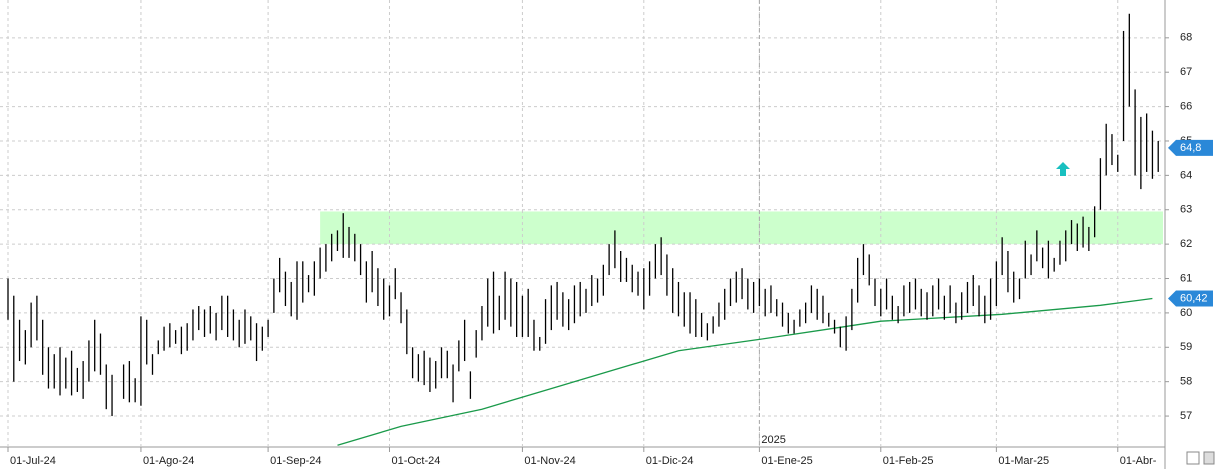 The image size is (1215, 469). Describe the element at coordinates (33, 461) in the screenshot. I see `x-tick-label: 01-Jul-24` at that location.